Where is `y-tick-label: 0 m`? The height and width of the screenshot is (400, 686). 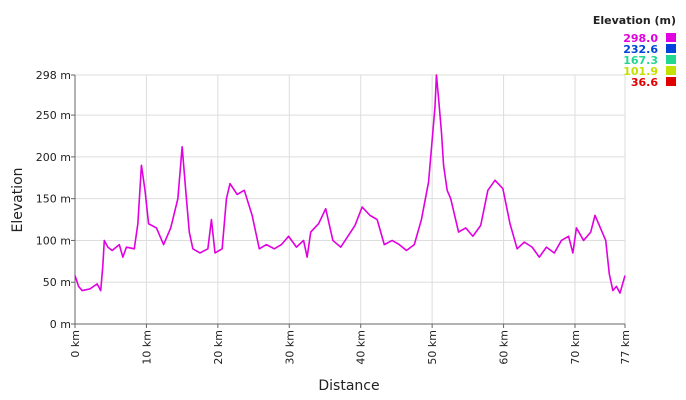
y-tick-label: 0 m is located at coordinates (60, 324).